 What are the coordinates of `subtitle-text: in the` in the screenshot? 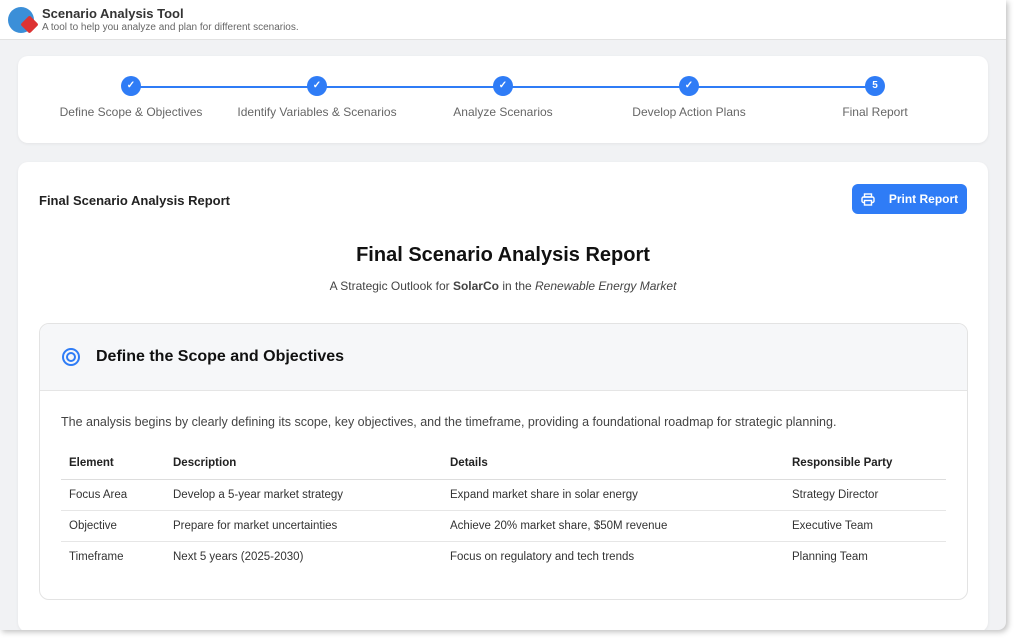 It's located at (517, 286).